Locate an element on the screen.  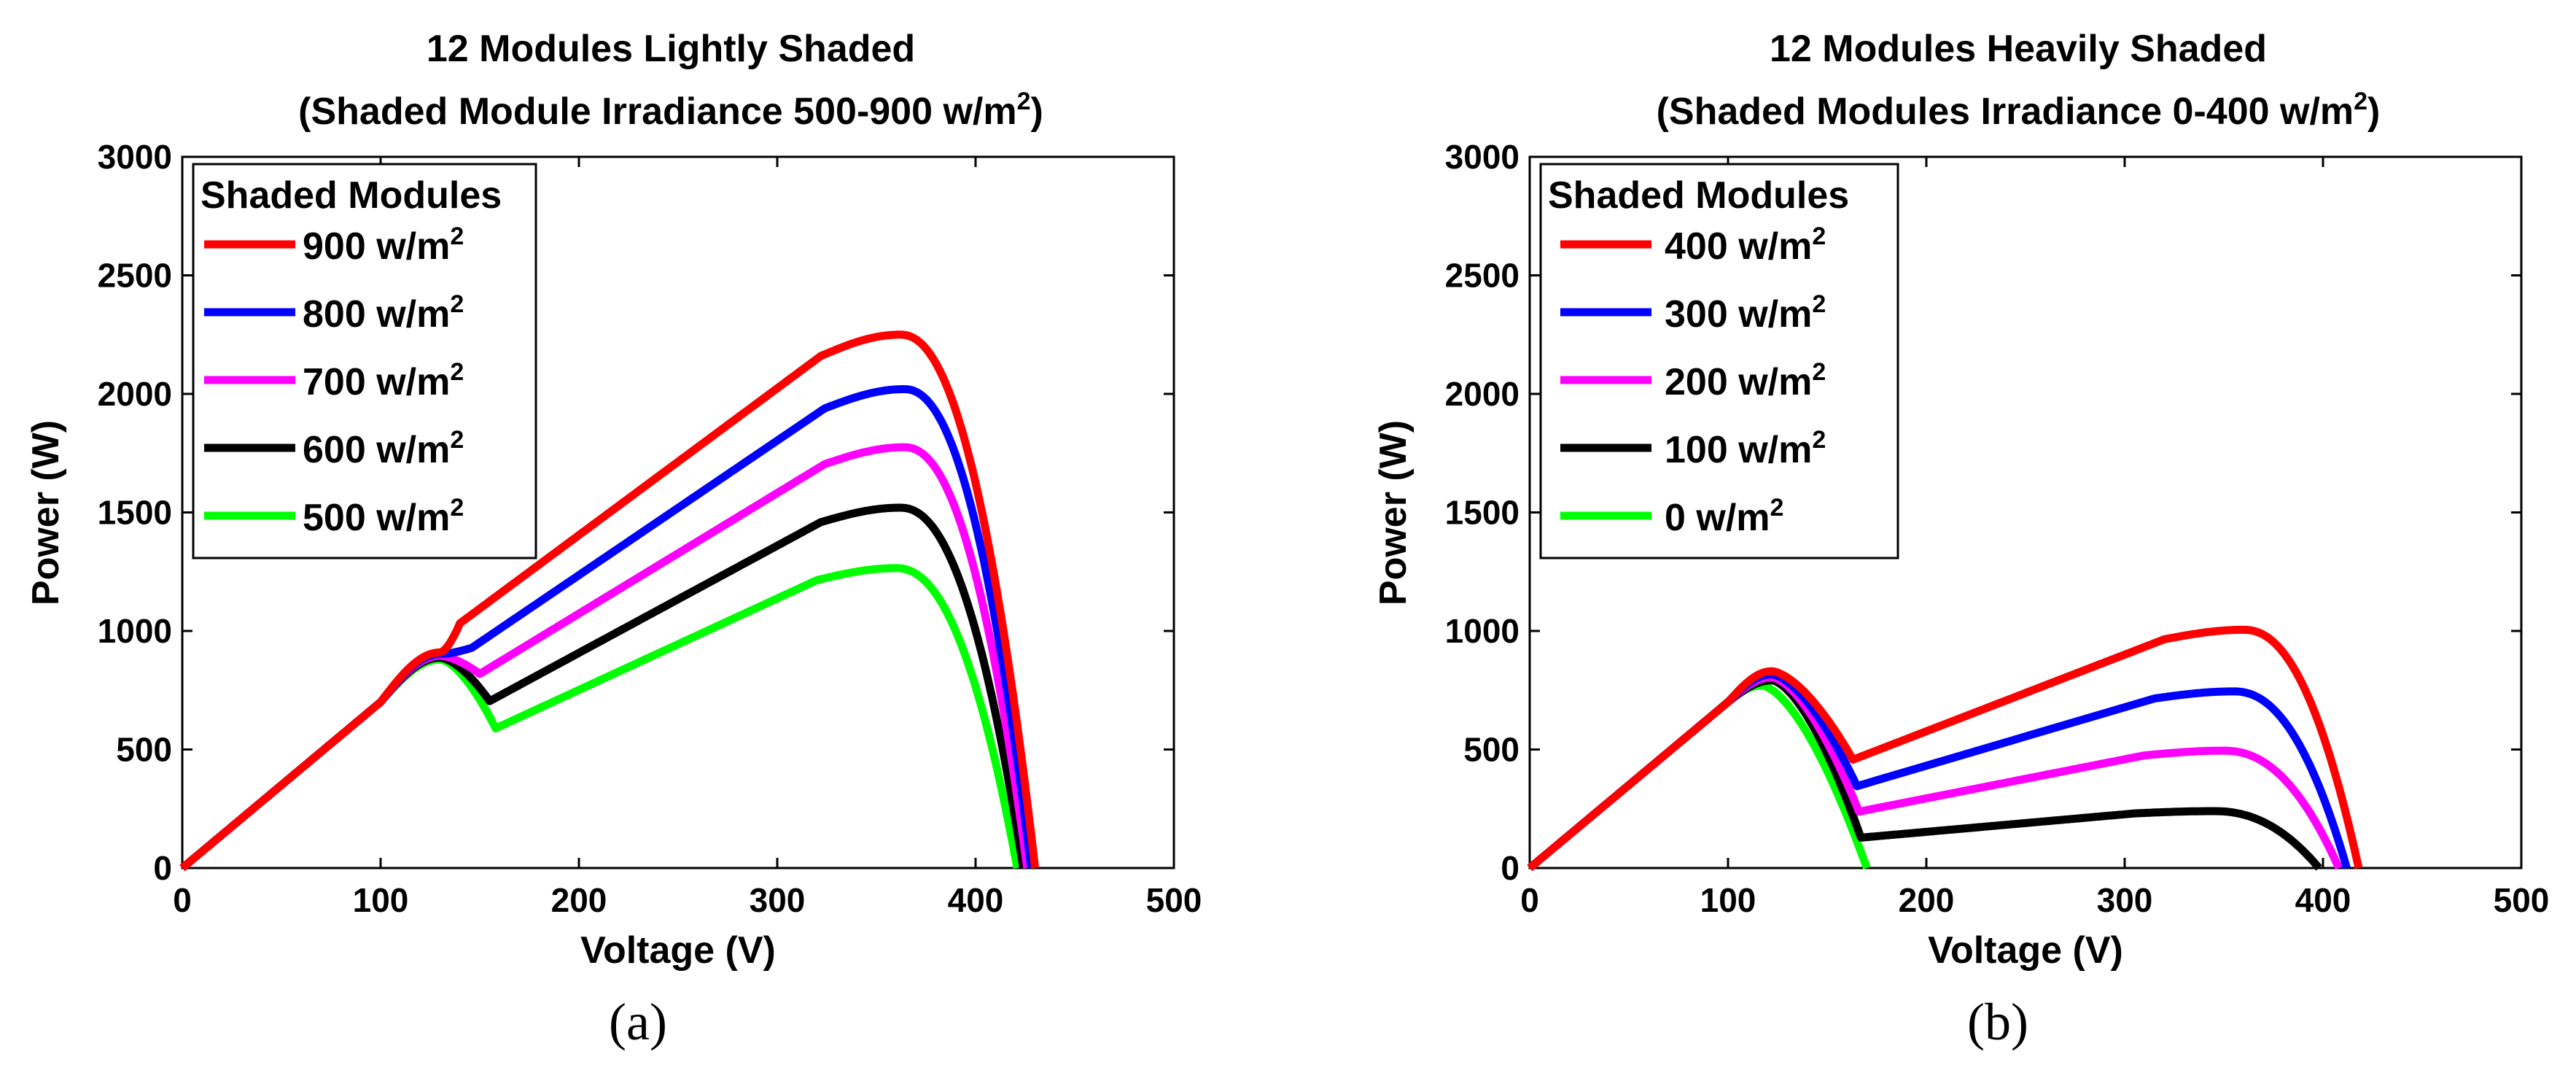
chart-b-title-line1: 12 Modules Heavily Shaded is located at coordinates (2018, 49).